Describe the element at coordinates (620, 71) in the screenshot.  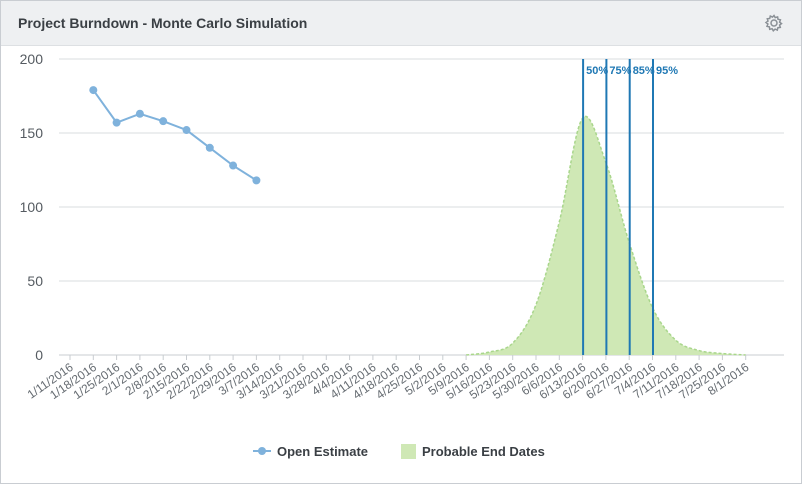
I see `percentile-label: 75%` at that location.